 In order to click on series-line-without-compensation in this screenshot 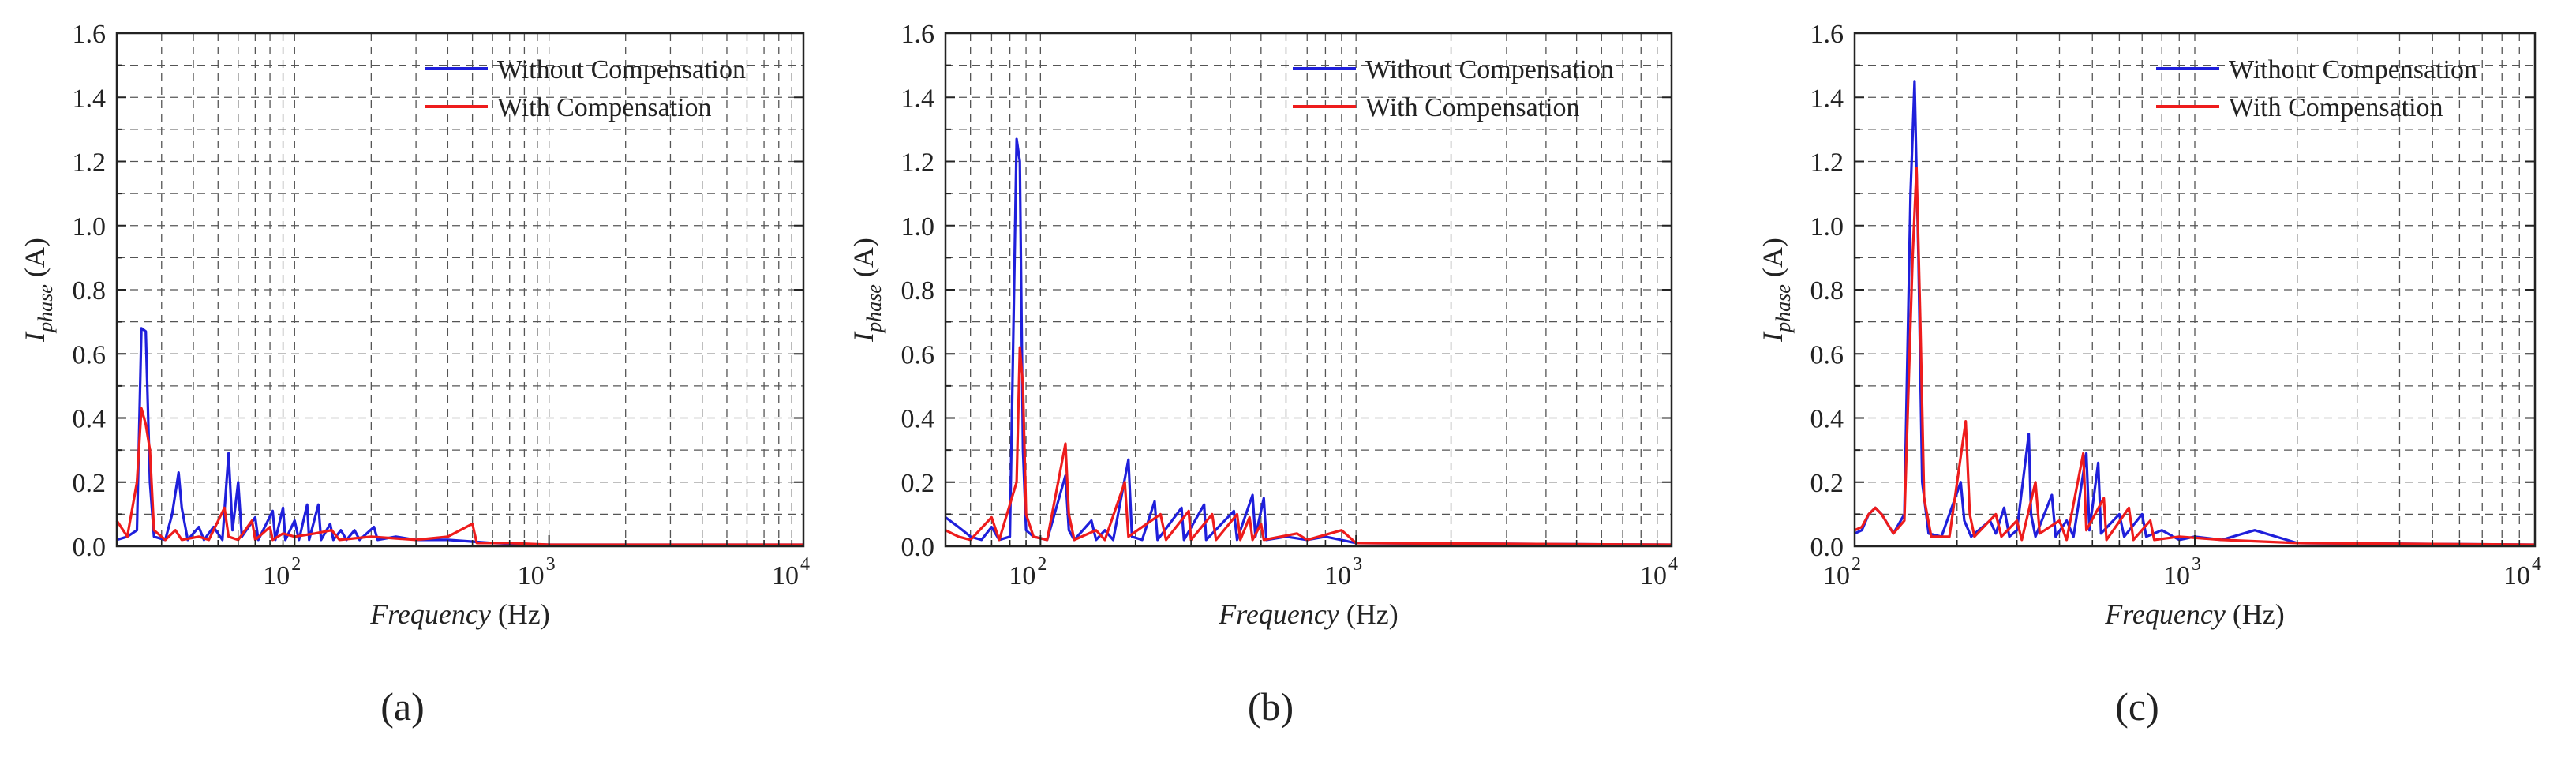, I will do `click(459, 436)`.